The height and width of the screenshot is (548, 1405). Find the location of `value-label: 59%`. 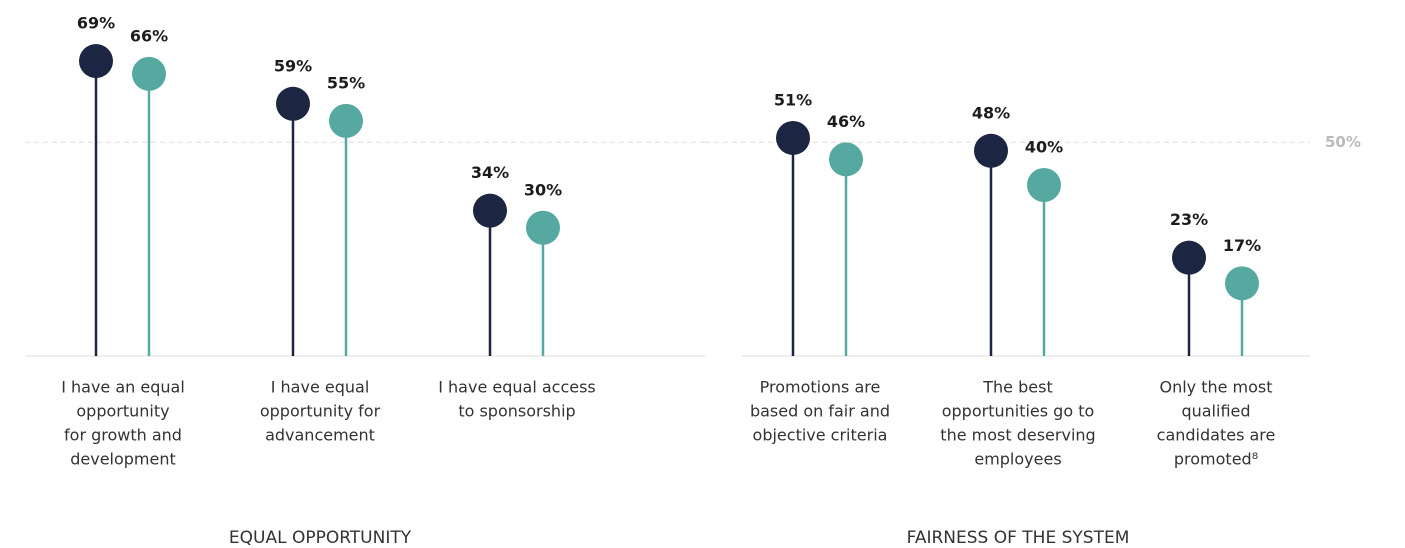

value-label: 59% is located at coordinates (293, 65).